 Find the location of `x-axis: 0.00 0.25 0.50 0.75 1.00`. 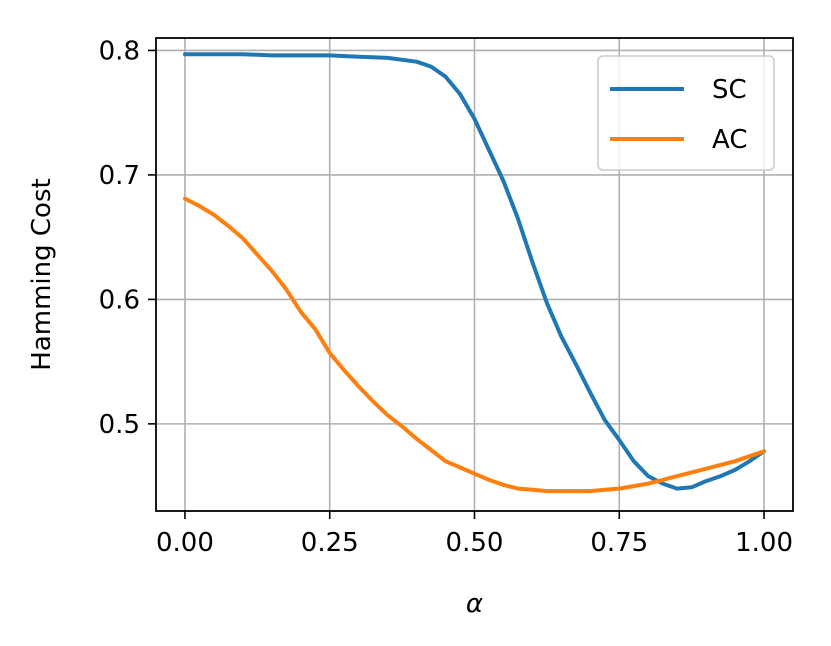

x-axis: 0.00 0.25 0.50 0.75 1.00 is located at coordinates (474, 534).